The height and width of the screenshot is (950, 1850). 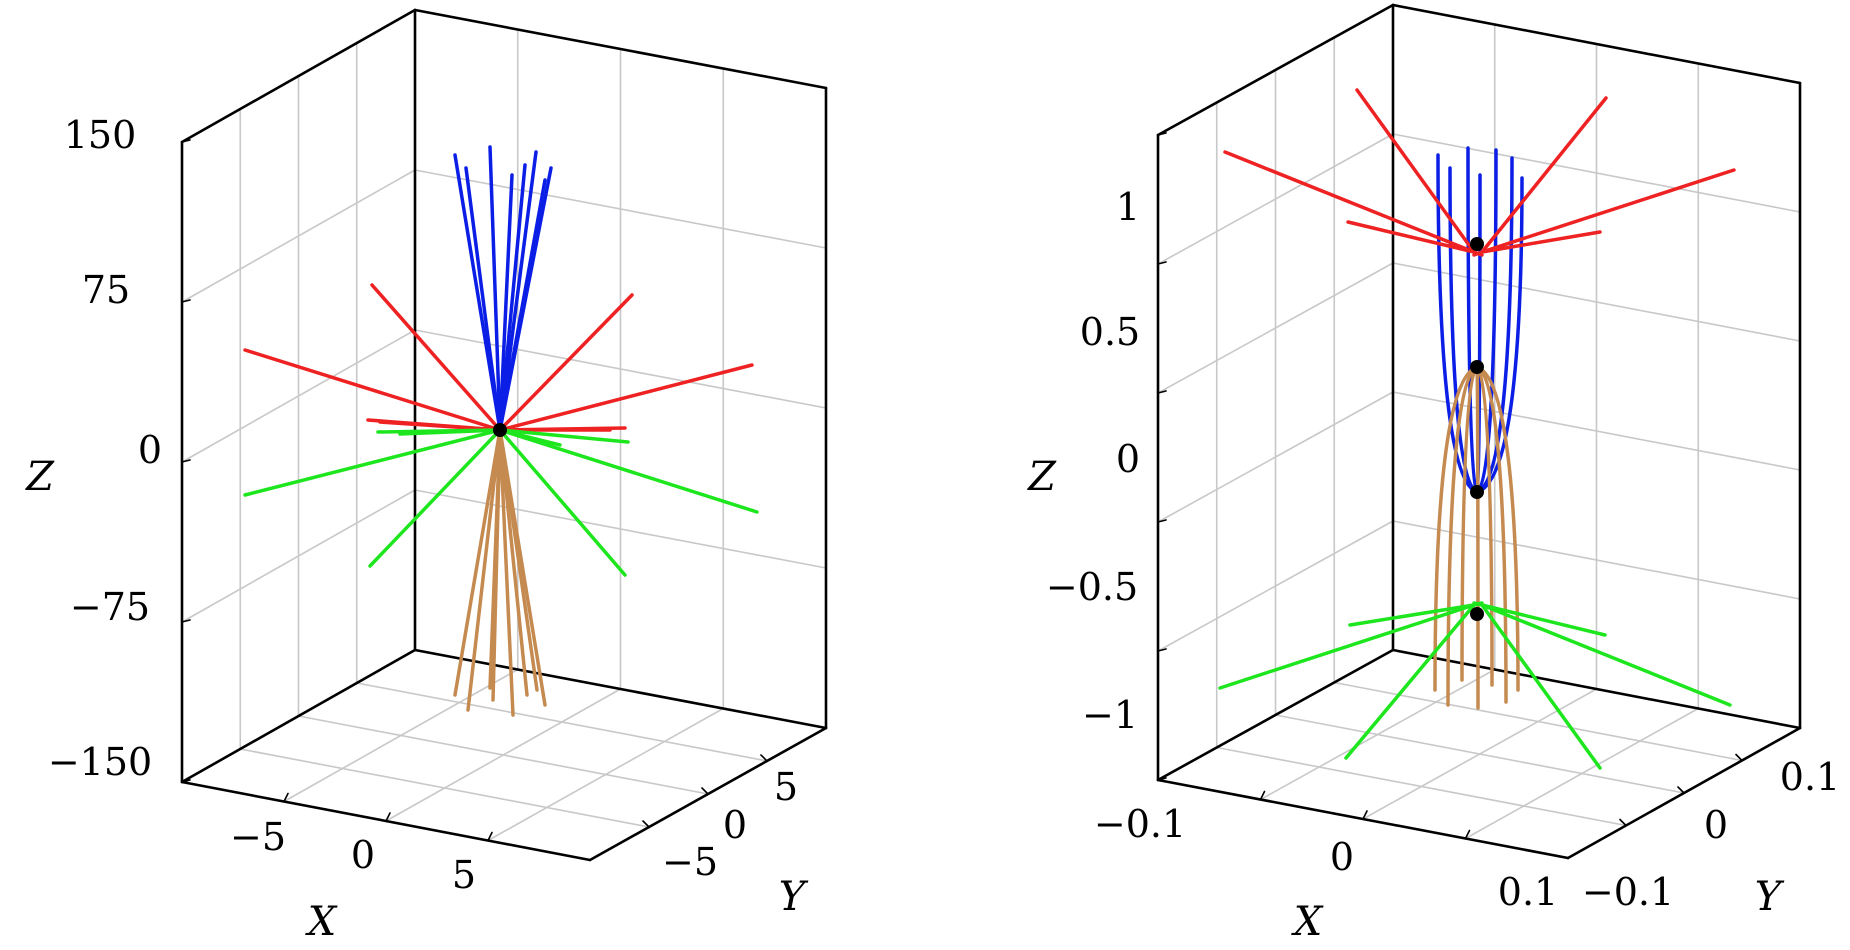 What do you see at coordinates (1110, 332) in the screenshot?
I see `right-ztick-label: 0.5` at bounding box center [1110, 332].